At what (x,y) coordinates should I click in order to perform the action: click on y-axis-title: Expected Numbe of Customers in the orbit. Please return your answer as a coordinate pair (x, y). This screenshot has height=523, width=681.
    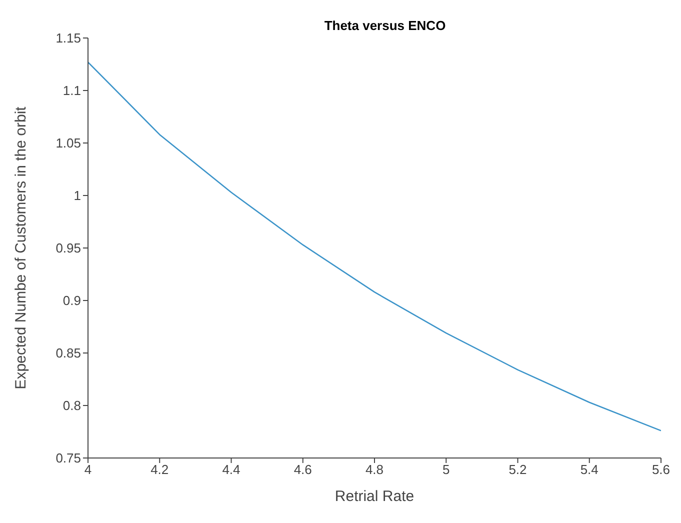
    Looking at the image, I should click on (21, 248).